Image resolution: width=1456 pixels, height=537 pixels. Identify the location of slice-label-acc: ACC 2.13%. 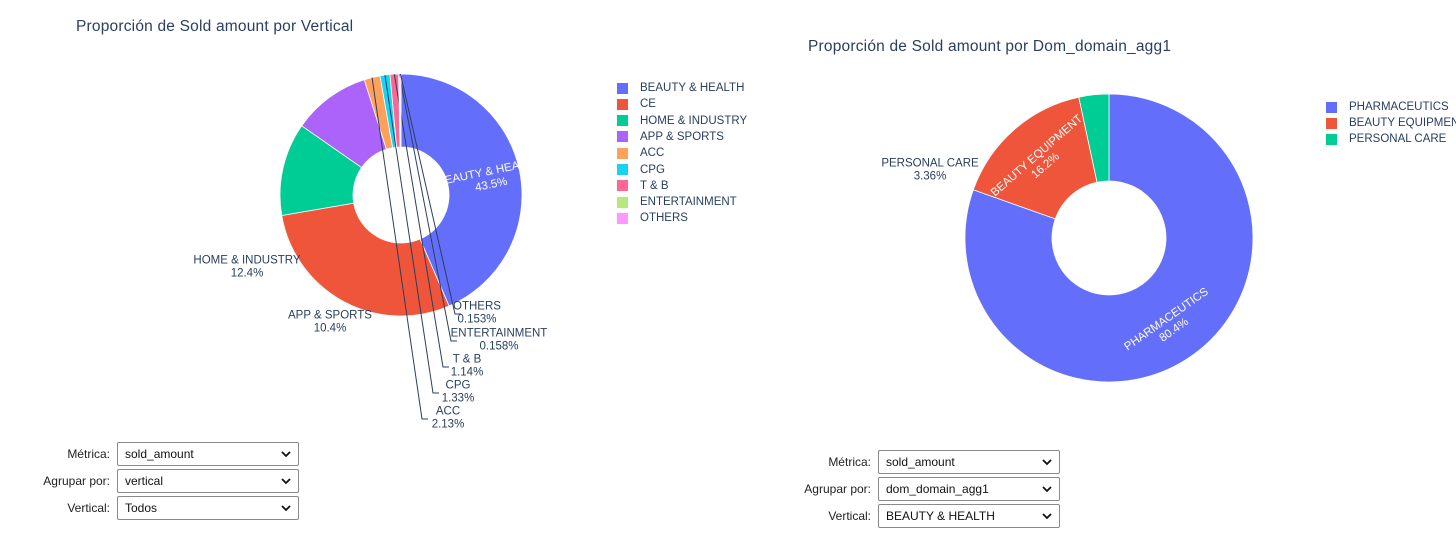
(418, 254).